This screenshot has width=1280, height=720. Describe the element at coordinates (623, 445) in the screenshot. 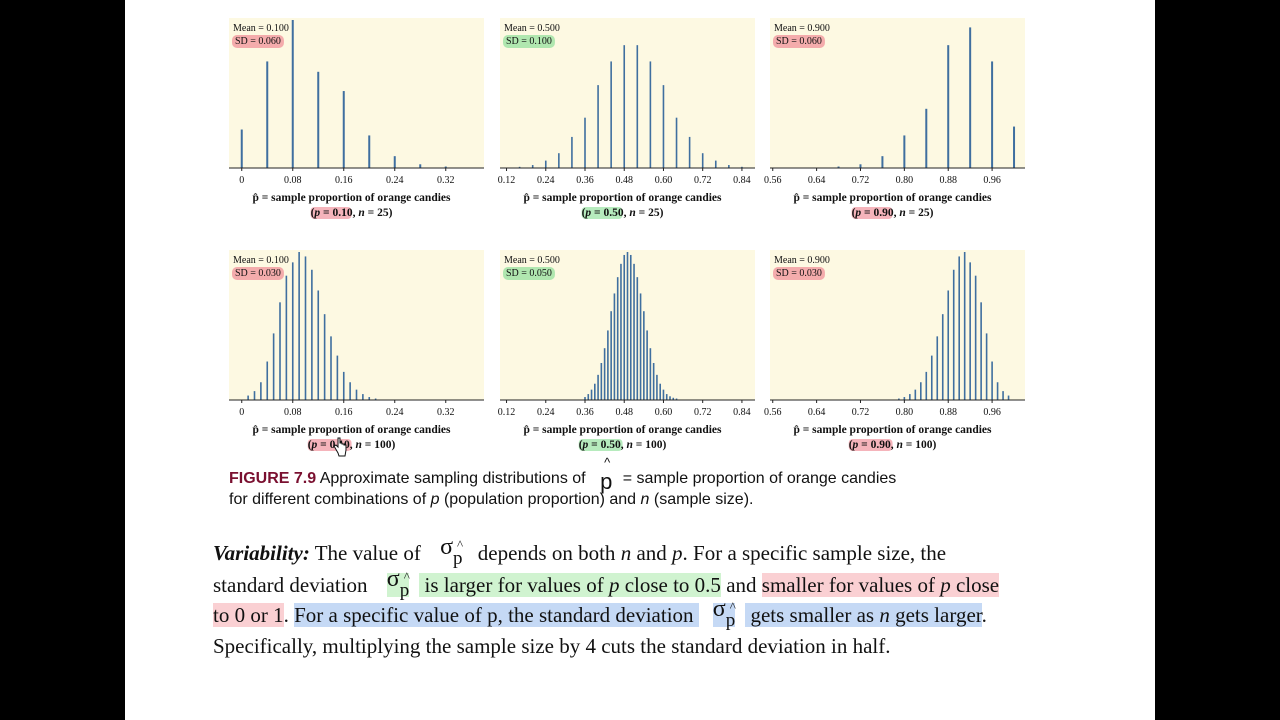

I see `params-label: (p = 0.50, n = 100)` at that location.